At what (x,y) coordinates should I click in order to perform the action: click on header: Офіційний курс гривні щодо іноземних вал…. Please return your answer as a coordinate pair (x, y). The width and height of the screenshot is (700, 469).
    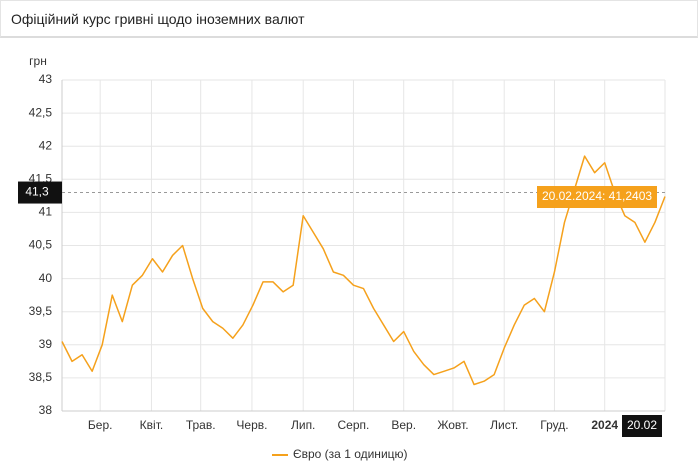
    Looking at the image, I should click on (349, 19).